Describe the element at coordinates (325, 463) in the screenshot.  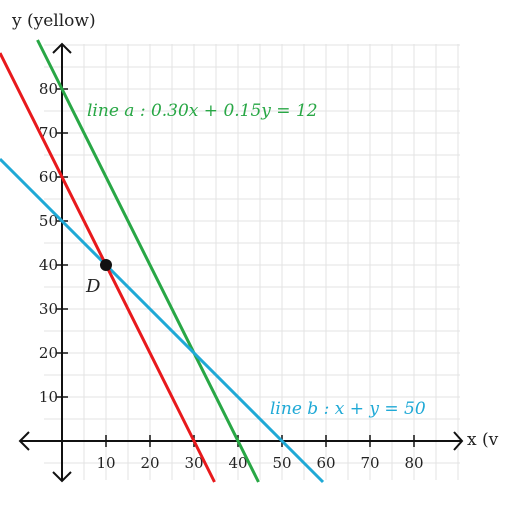
I see `x-tick-label: 60` at that location.